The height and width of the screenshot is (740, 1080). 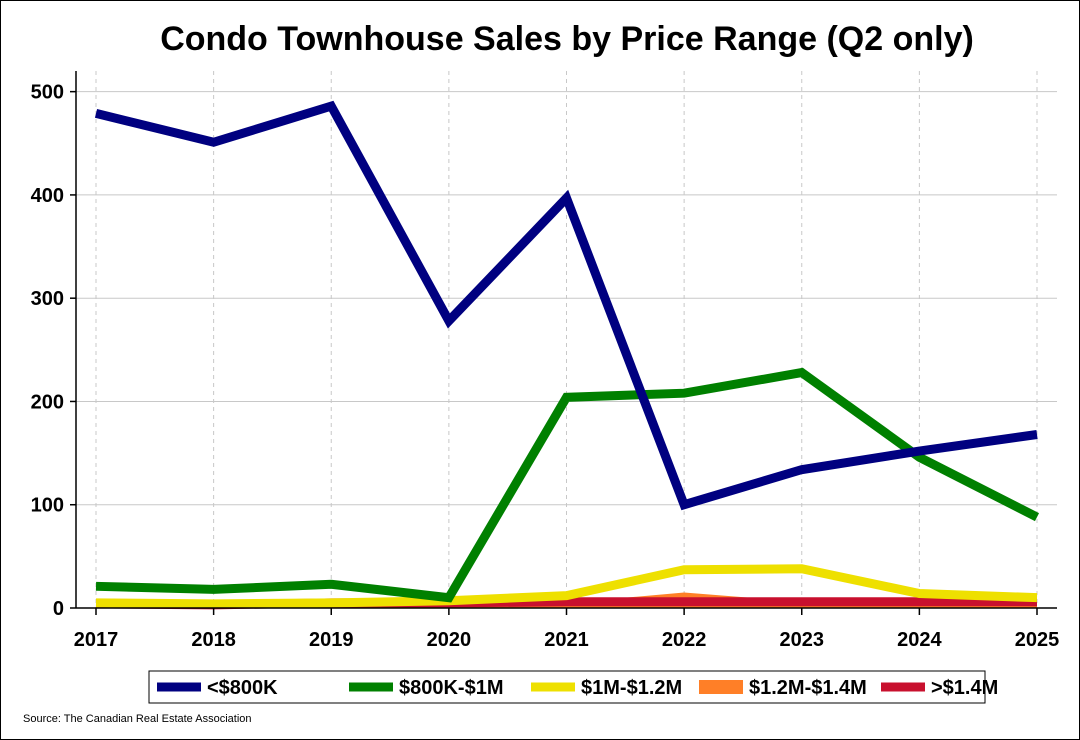 I want to click on x-tick-label: 2021, so click(x=566, y=640).